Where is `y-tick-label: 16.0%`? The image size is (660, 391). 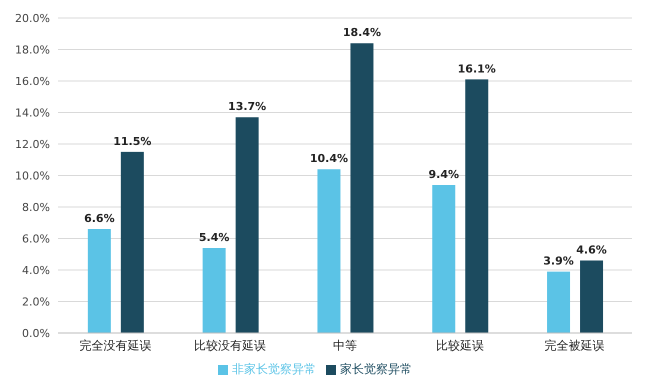 y-tick-label: 16.0% is located at coordinates (32, 81).